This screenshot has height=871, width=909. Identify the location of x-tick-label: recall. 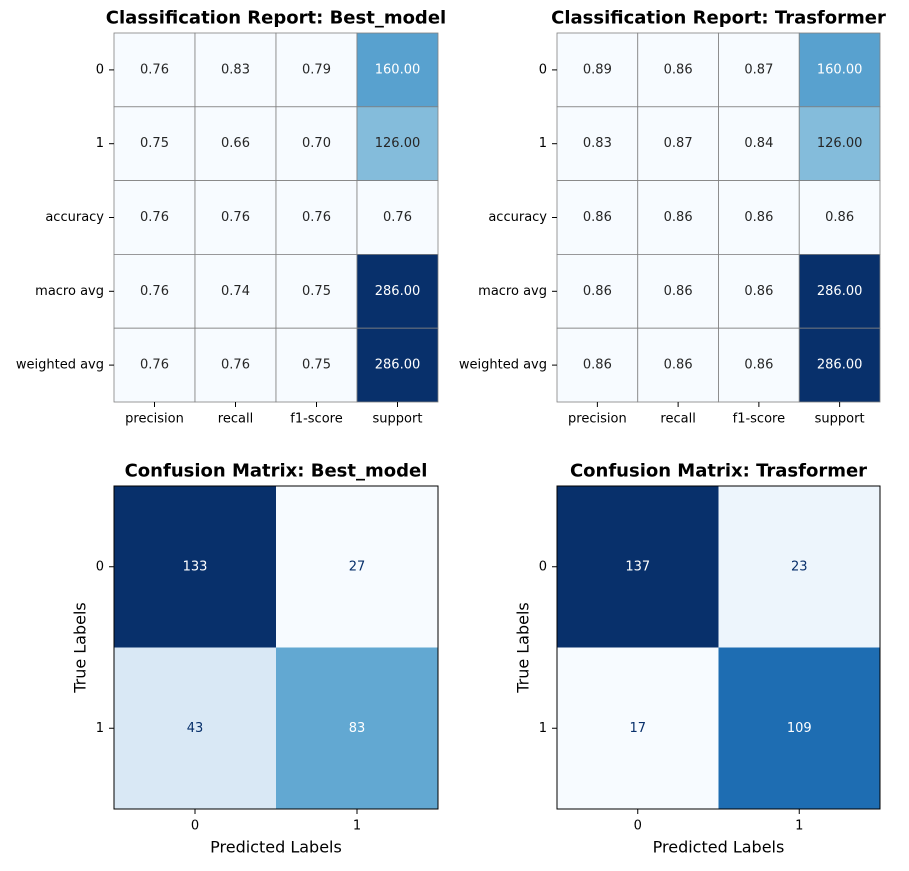
(235, 419).